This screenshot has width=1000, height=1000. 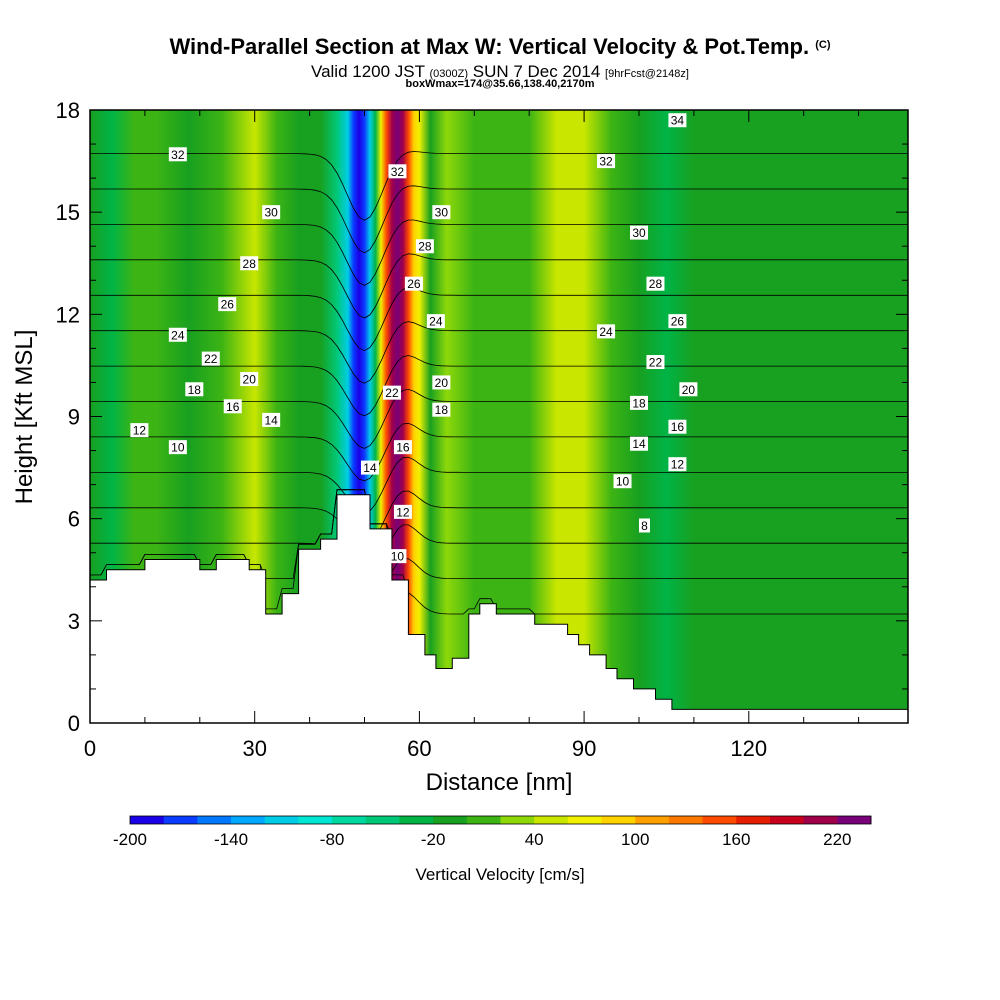 I want to click on y-tick-label: 3, so click(x=74, y=621).